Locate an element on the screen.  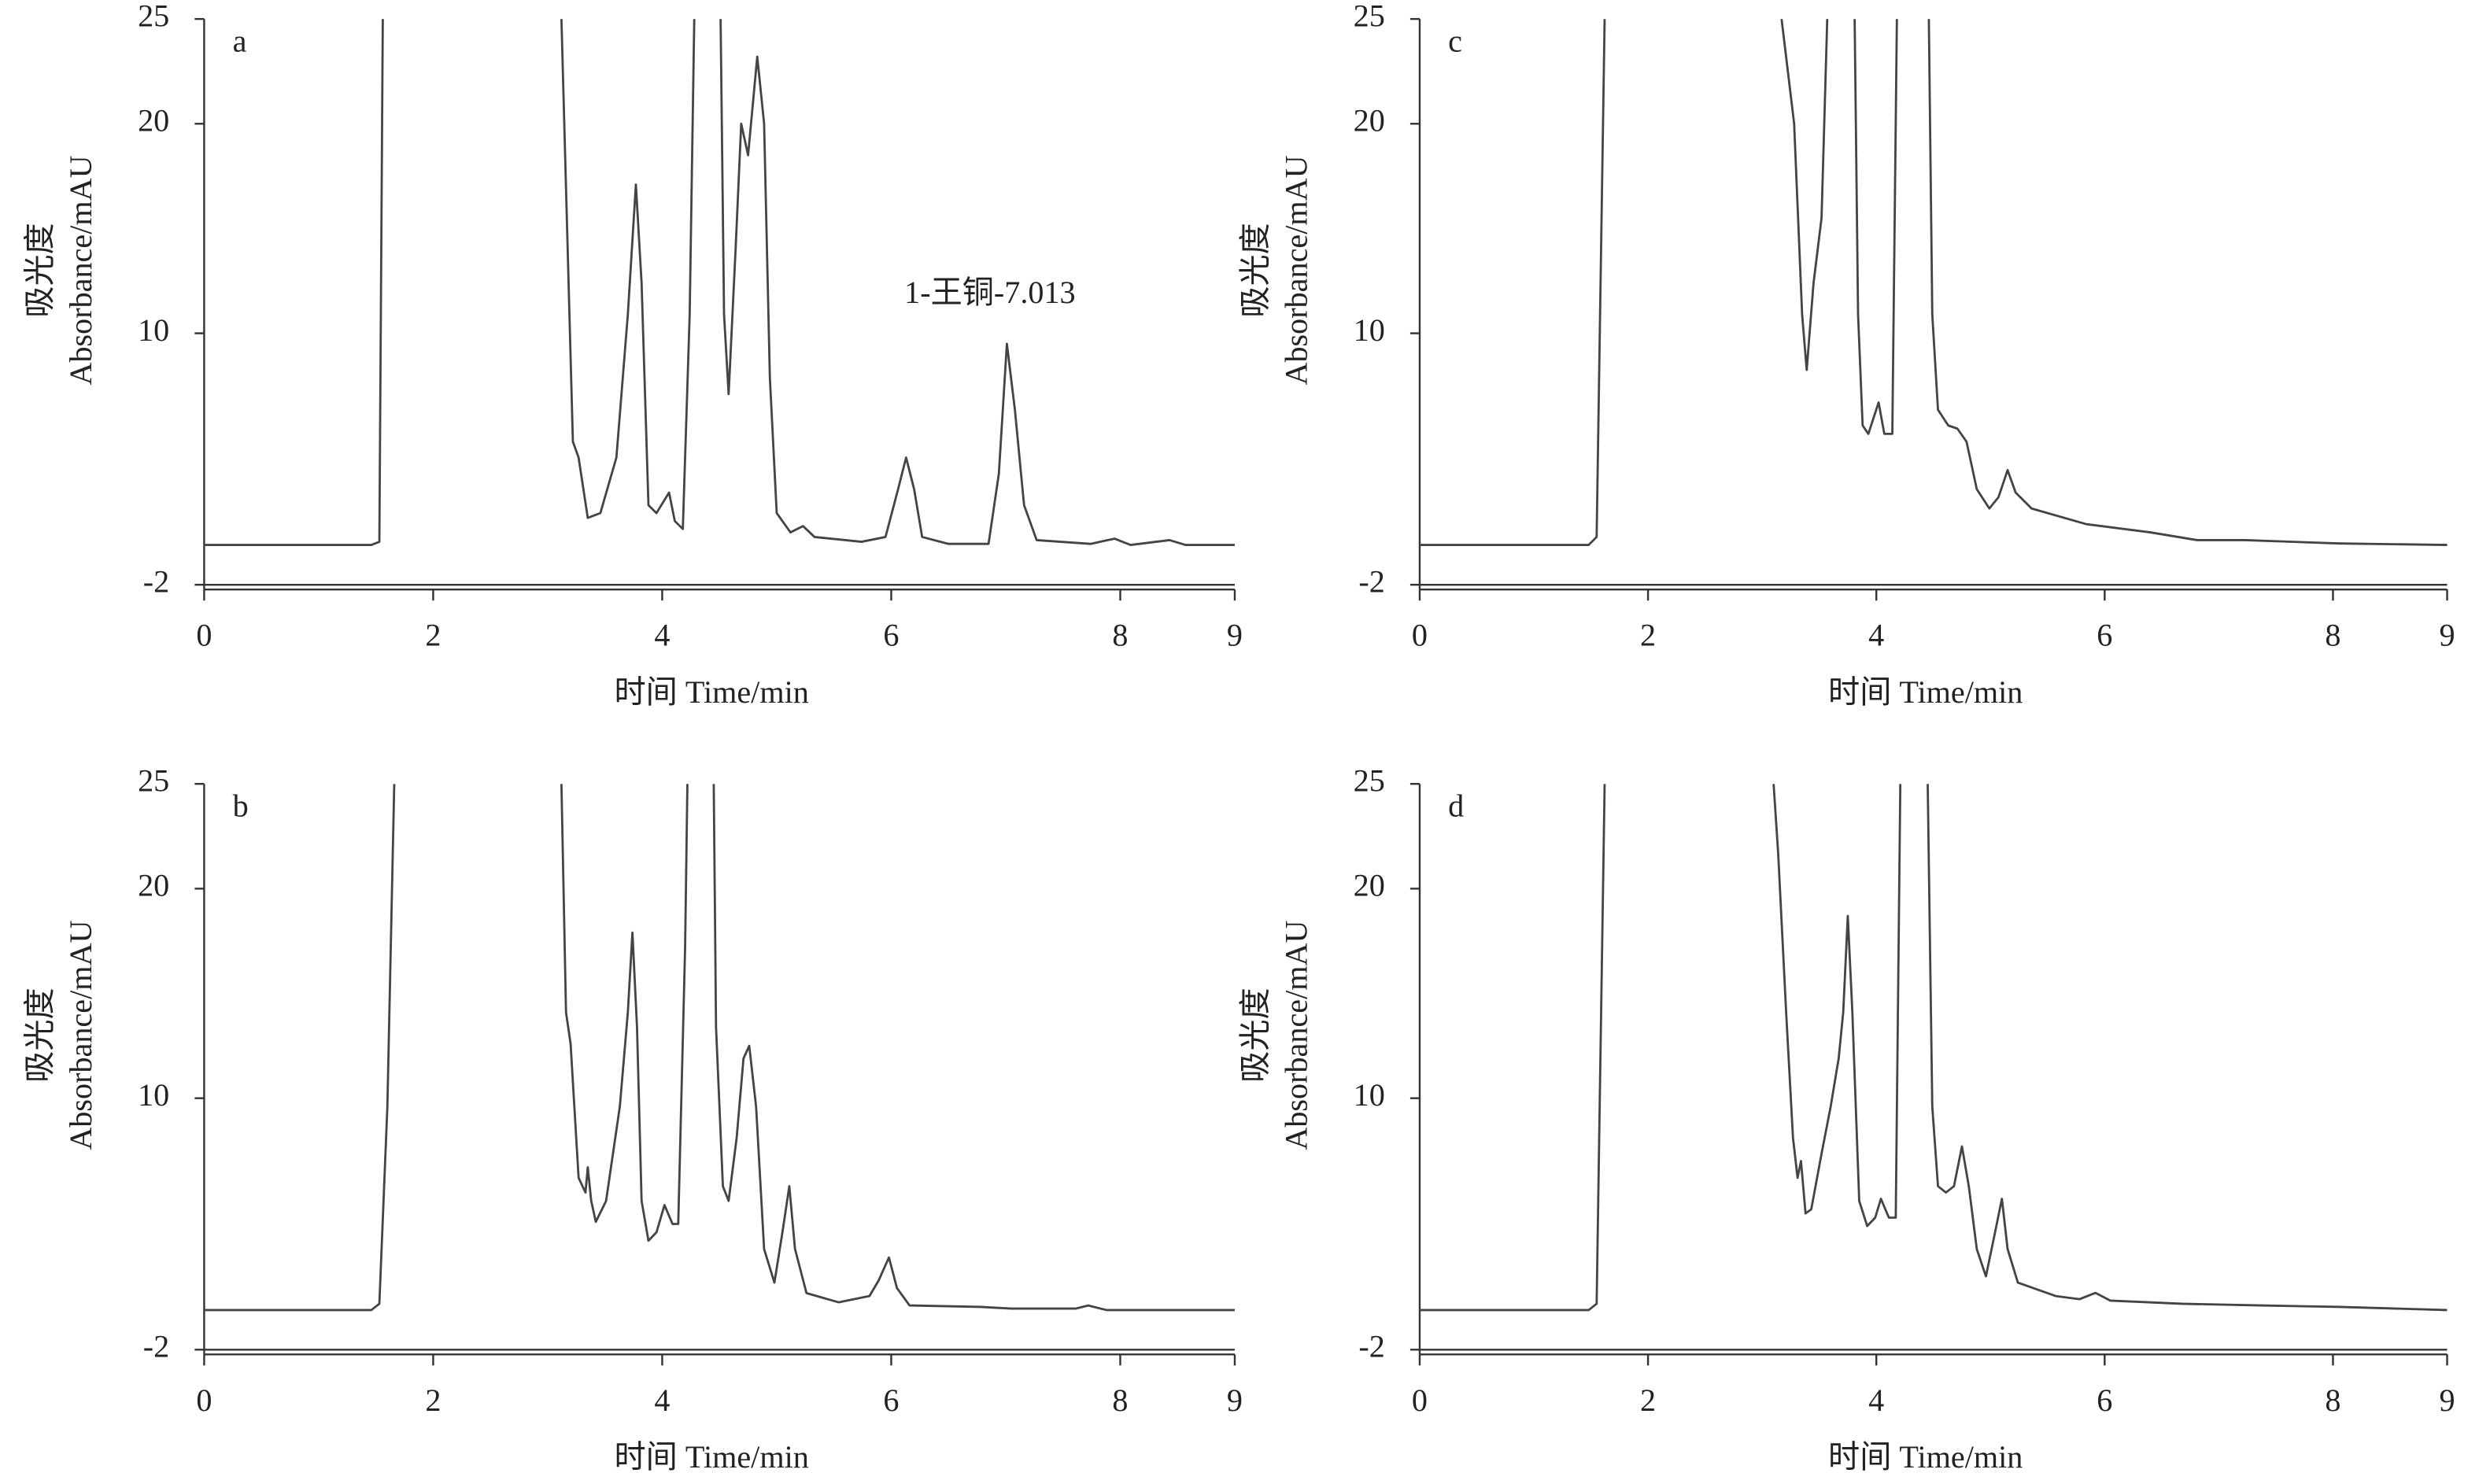
peak-annotation: 1-王铜-7.013 is located at coordinates (990, 292).